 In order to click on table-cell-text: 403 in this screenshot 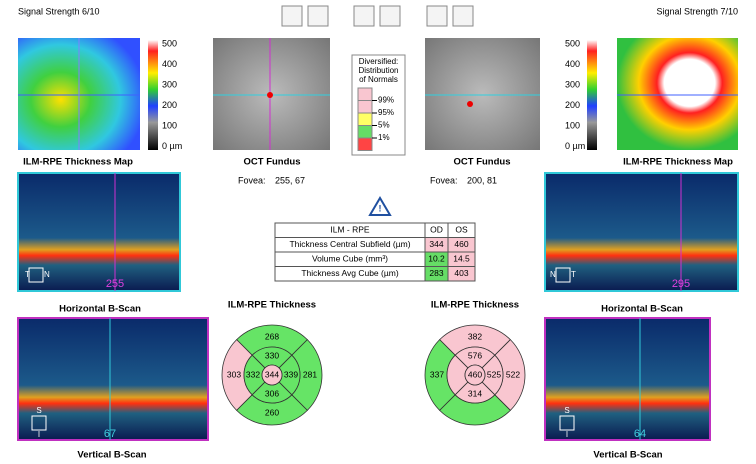, I will do `click(461, 273)`.